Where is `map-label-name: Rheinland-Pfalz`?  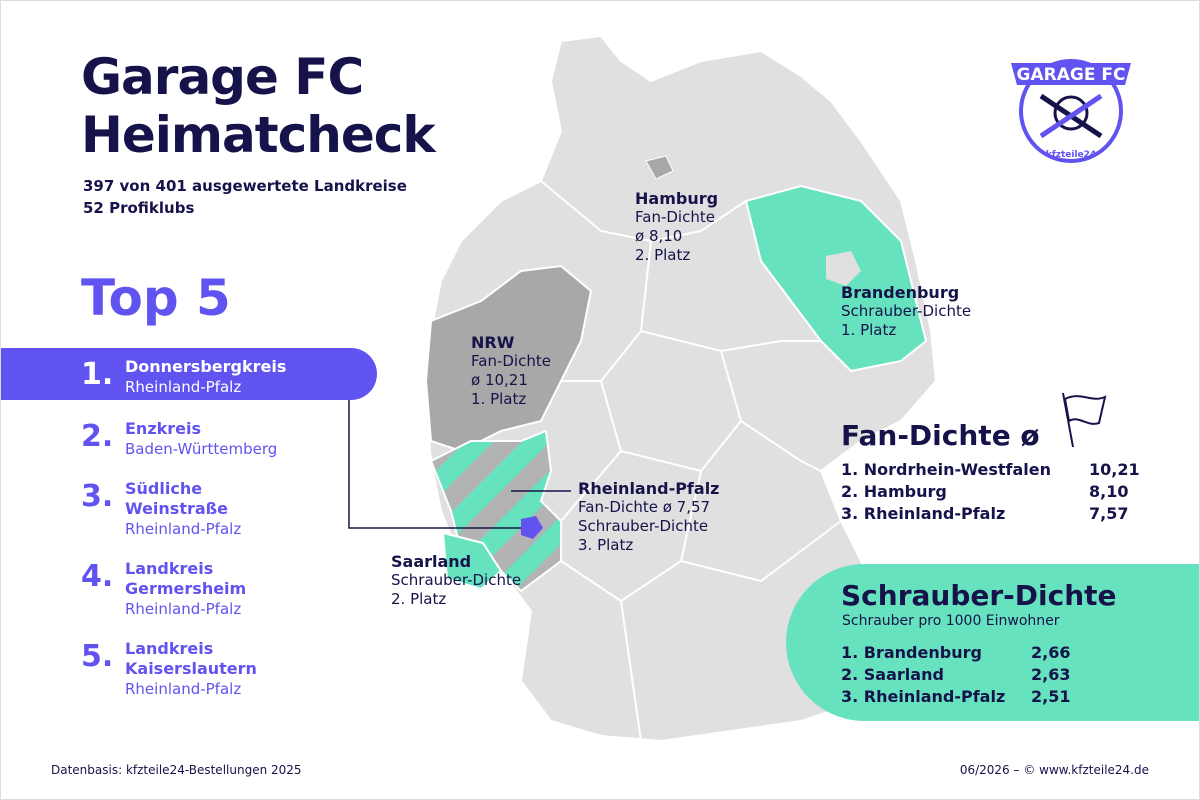 map-label-name: Rheinland-Pfalz is located at coordinates (649, 488).